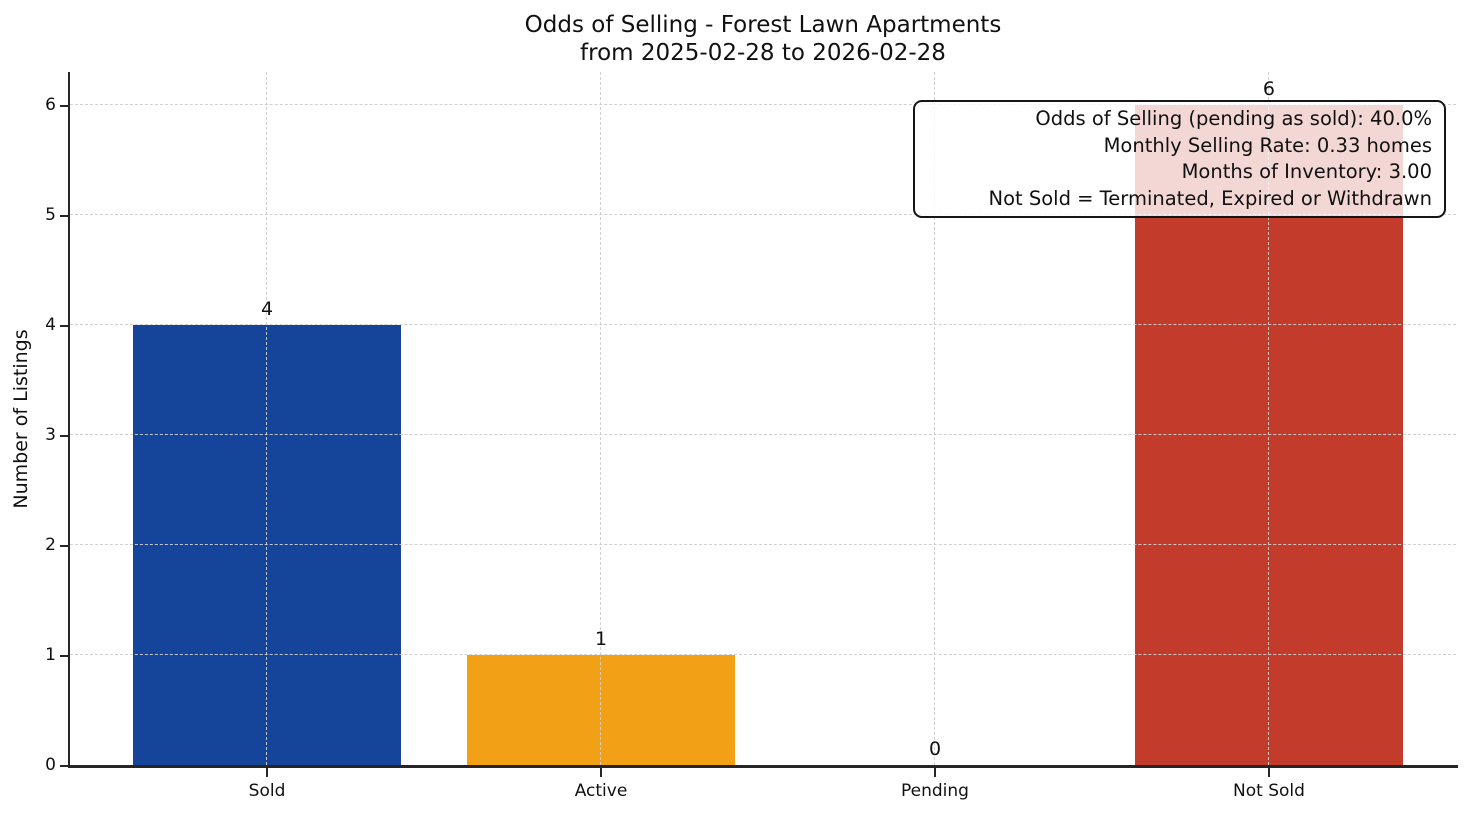  Describe the element at coordinates (934, 418) in the screenshot. I see `v-gridline-pending` at that location.